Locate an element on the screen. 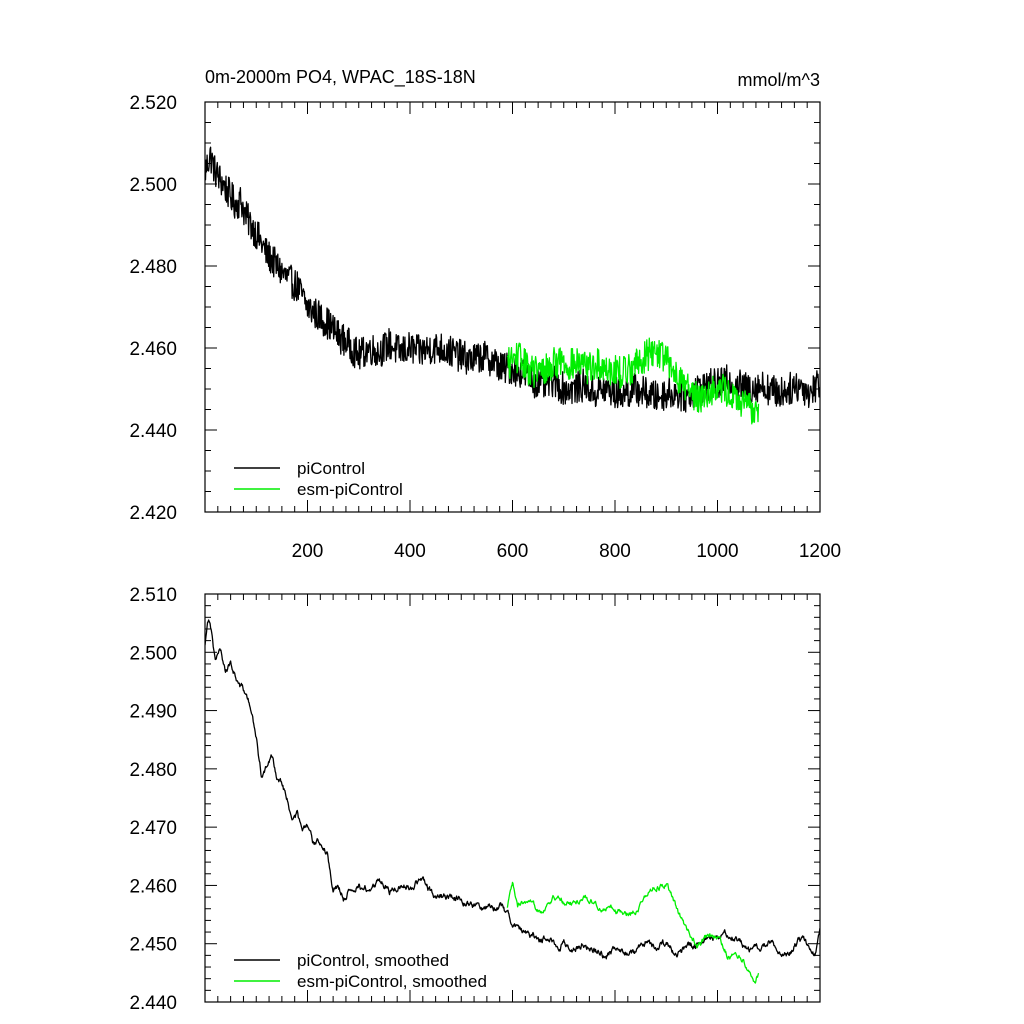 This screenshot has width=1024, height=1024. series-line-esm-picontrol-smoothed is located at coordinates (633, 932).